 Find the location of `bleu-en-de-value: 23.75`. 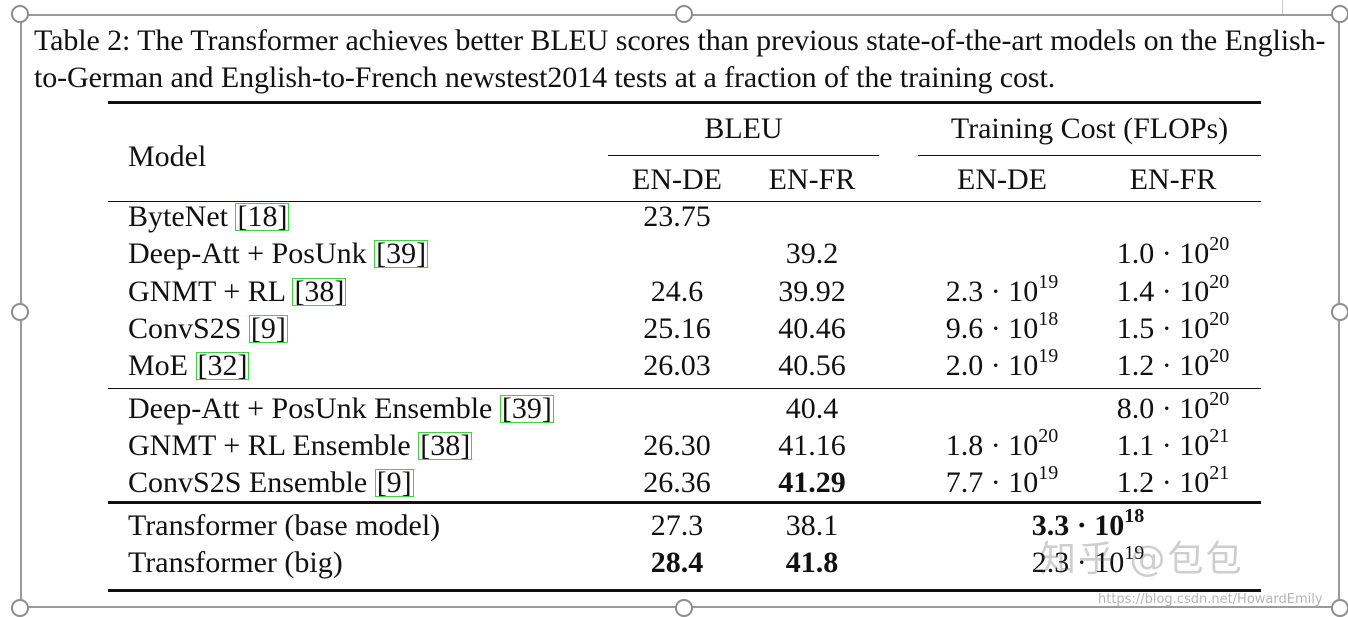

bleu-en-de-value: 23.75 is located at coordinates (677, 216).